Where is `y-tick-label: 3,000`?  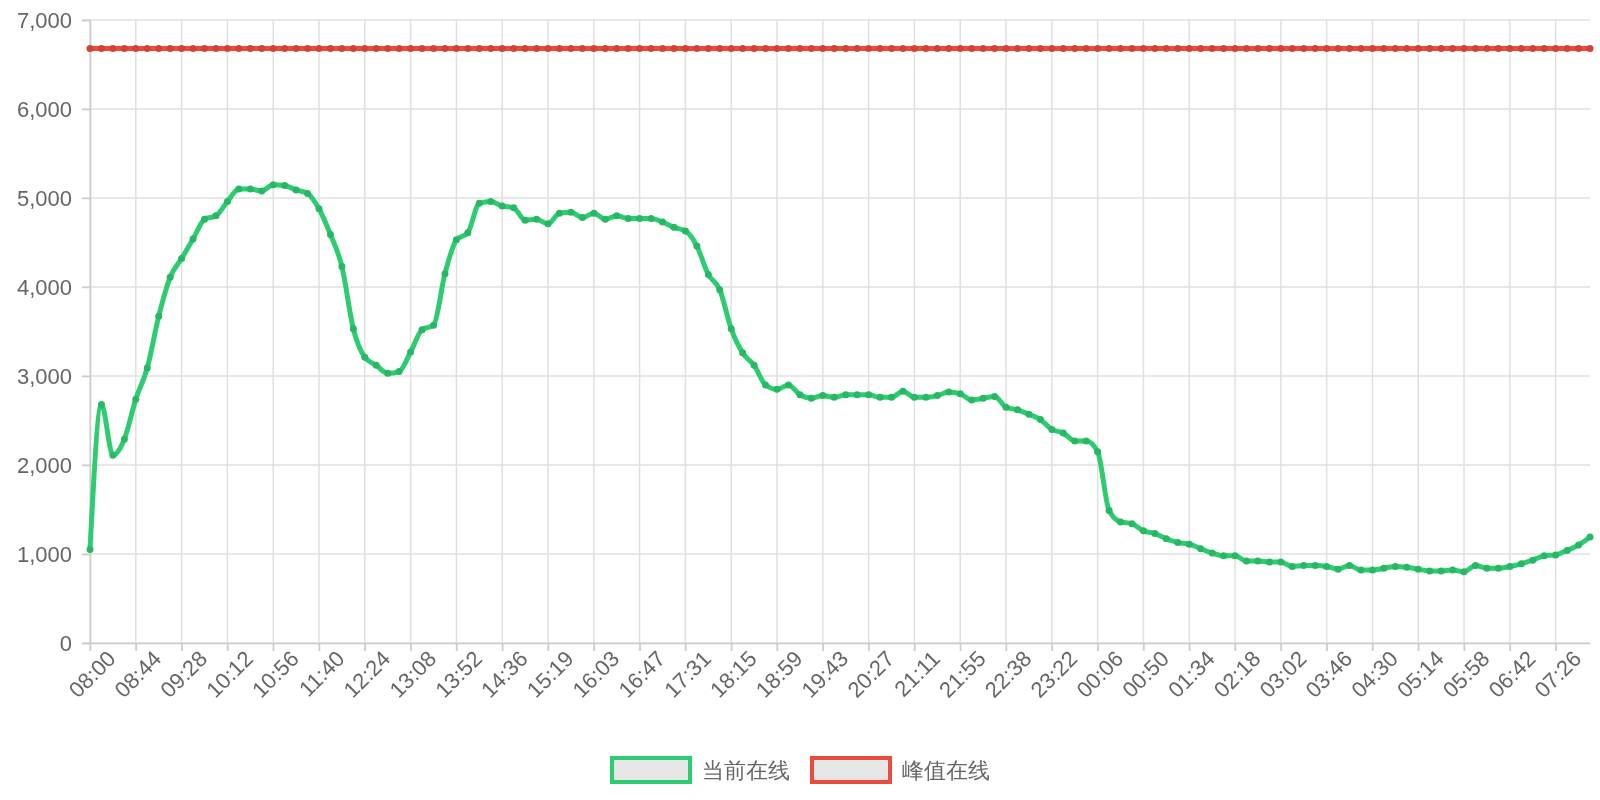 y-tick-label: 3,000 is located at coordinates (44, 376).